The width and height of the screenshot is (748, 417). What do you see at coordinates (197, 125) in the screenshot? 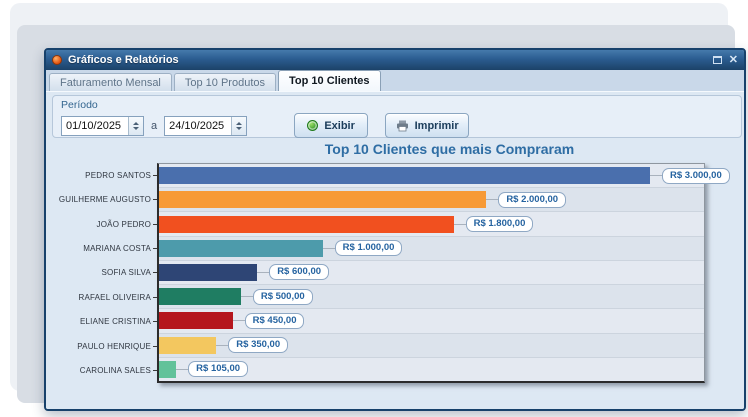
I see `date-to-value: 24/10/2025` at bounding box center [197, 125].